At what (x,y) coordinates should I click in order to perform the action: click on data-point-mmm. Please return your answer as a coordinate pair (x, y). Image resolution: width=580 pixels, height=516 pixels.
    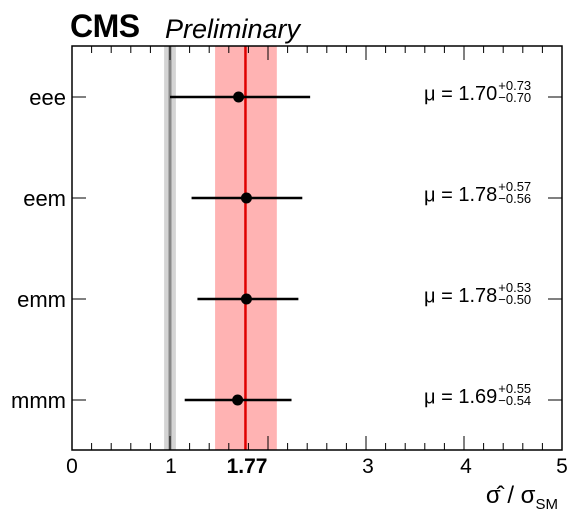
    Looking at the image, I should click on (238, 400).